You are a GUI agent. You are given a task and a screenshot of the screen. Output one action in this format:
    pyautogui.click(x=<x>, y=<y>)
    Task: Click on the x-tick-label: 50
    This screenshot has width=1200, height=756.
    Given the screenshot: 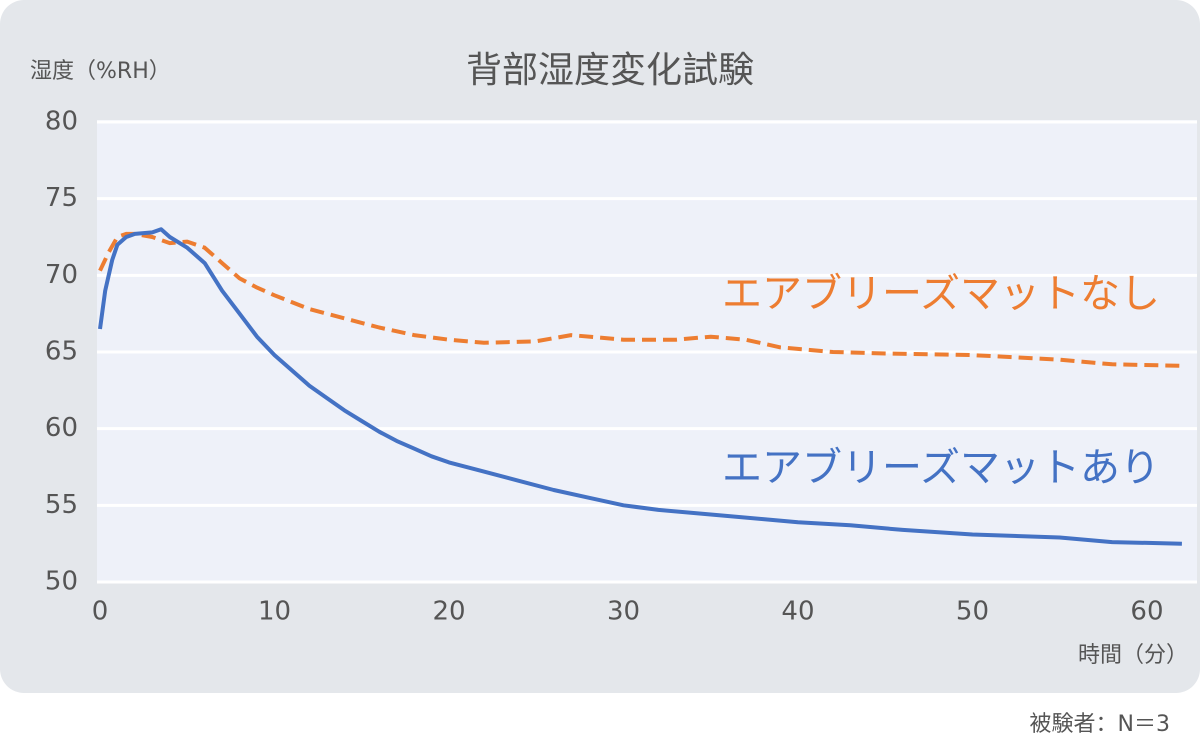 What is the action you would take?
    pyautogui.click(x=972, y=612)
    